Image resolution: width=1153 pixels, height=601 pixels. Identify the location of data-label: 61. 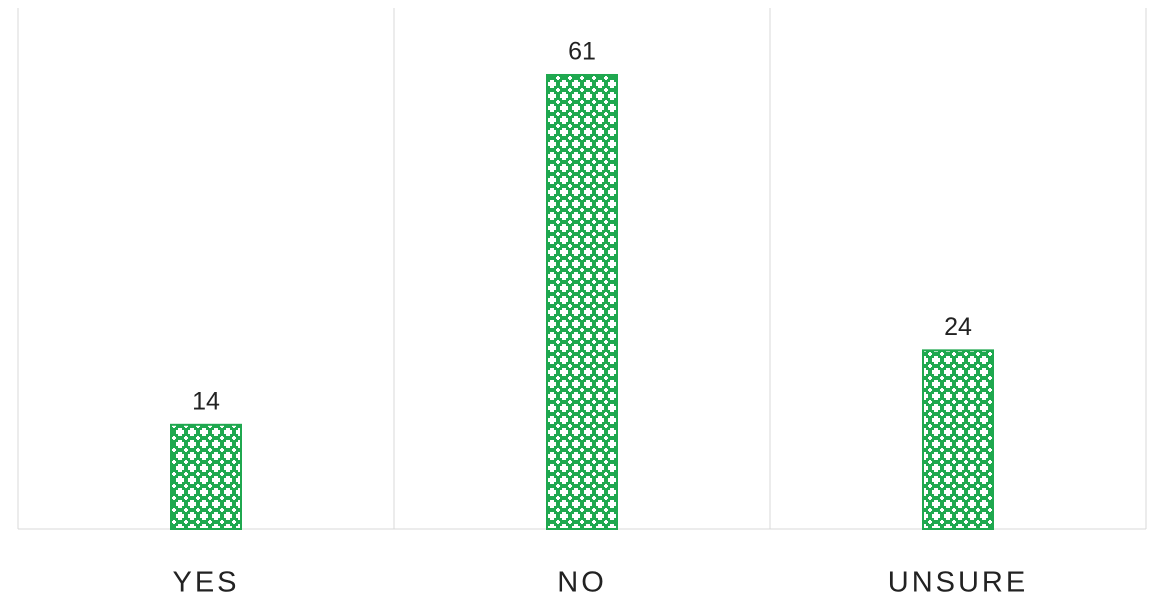
(582, 52).